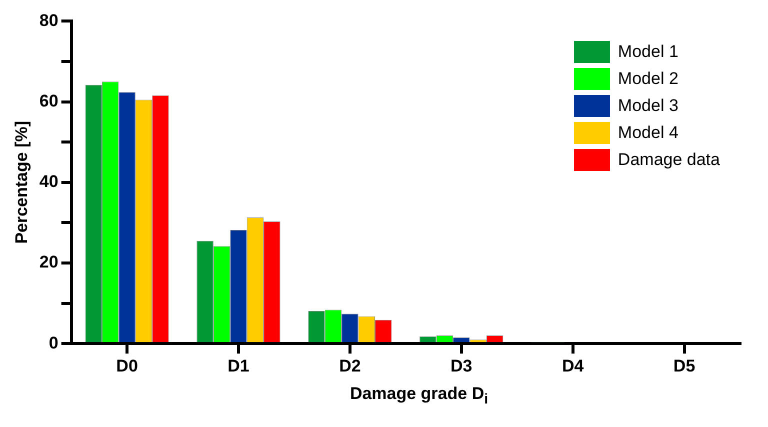 The image size is (768, 427). What do you see at coordinates (21, 182) in the screenshot?
I see `y-axis-title: Percentage [%]` at bounding box center [21, 182].